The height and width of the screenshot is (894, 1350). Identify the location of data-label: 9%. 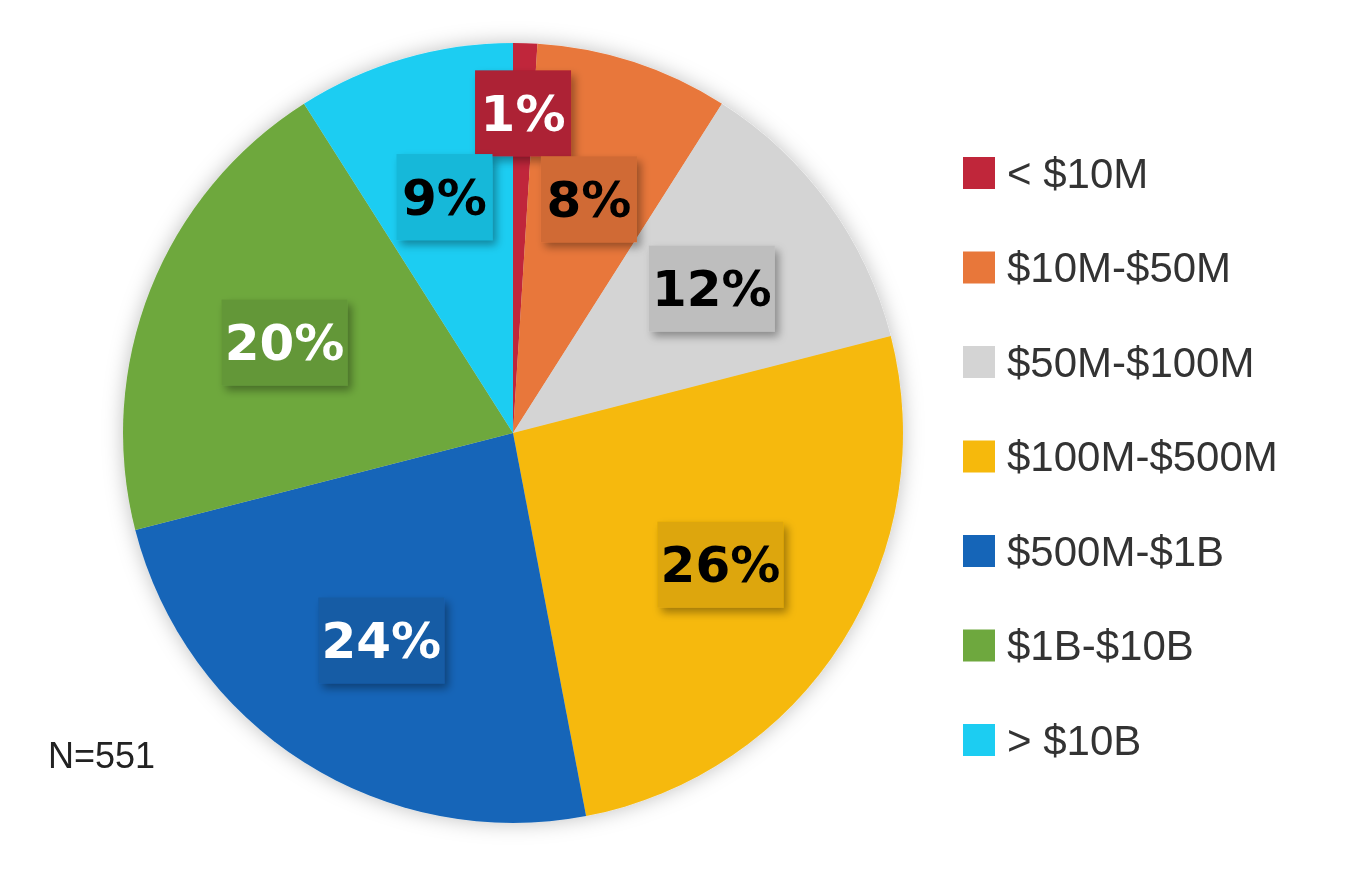
(444, 197).